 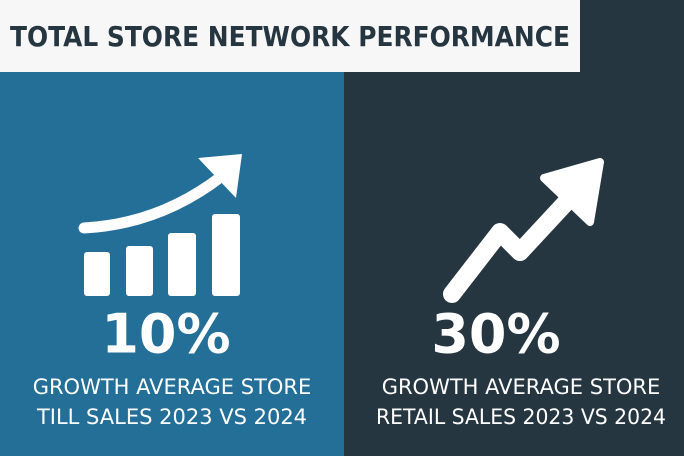 I want to click on stat-value: 10%, so click(x=165, y=334).